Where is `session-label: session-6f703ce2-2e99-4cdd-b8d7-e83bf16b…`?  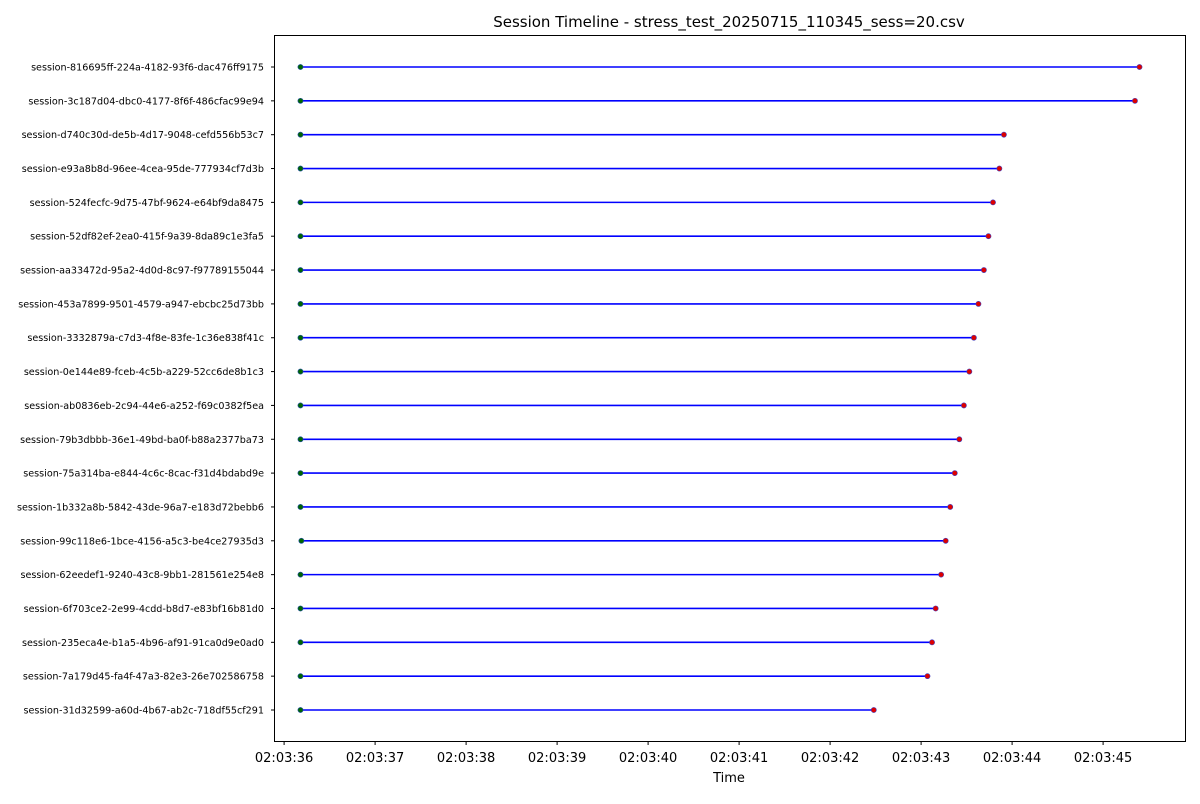
session-label: session-6f703ce2-2e99-4cdd-b8d7-e83bf16b… is located at coordinates (144, 609).